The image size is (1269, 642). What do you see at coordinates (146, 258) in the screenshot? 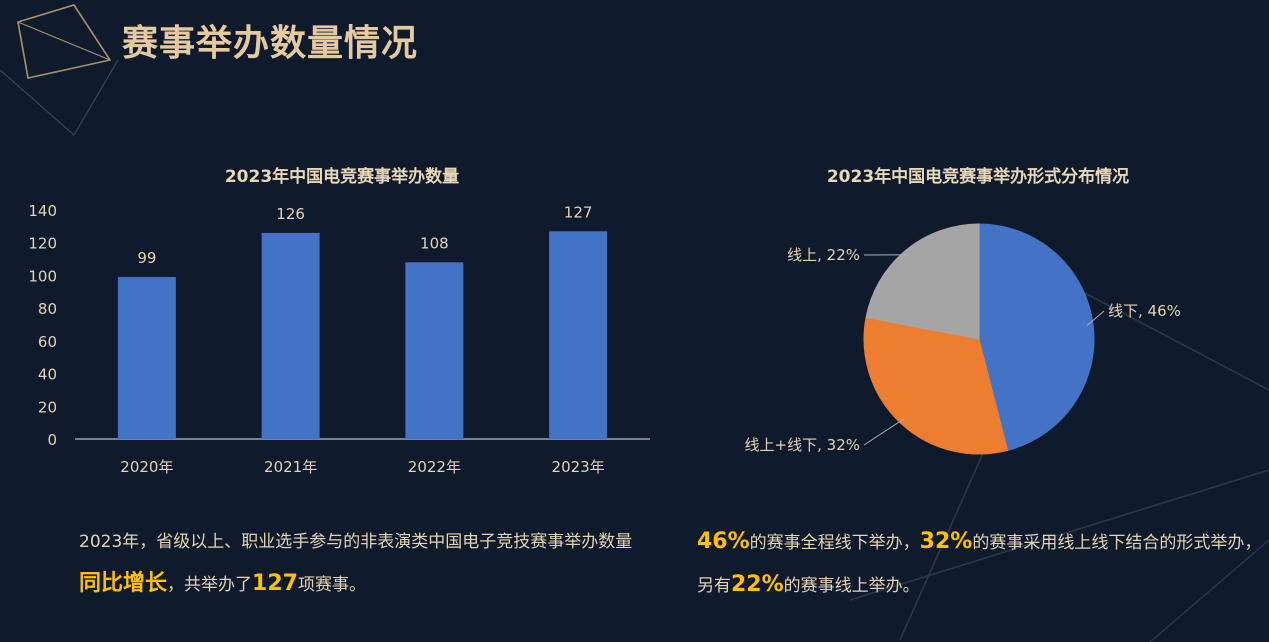
I see `data-label: 99` at bounding box center [146, 258].